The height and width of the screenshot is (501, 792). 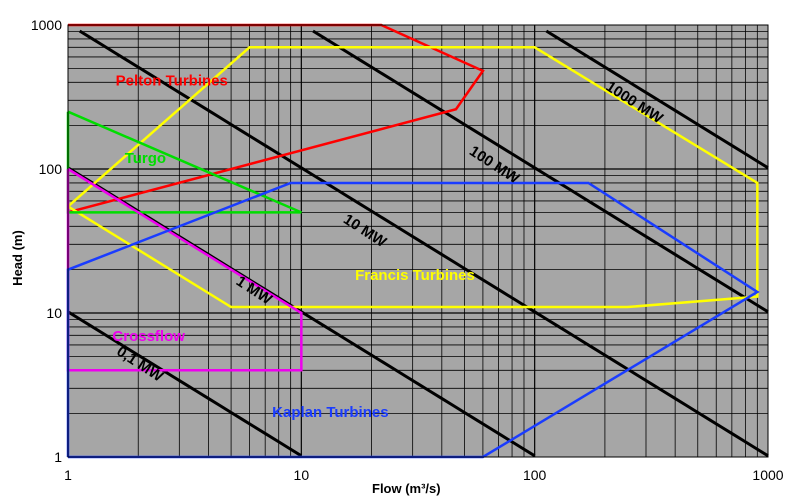 What do you see at coordinates (172, 81) in the screenshot?
I see `annotation-label: Pelton Turbines` at bounding box center [172, 81].